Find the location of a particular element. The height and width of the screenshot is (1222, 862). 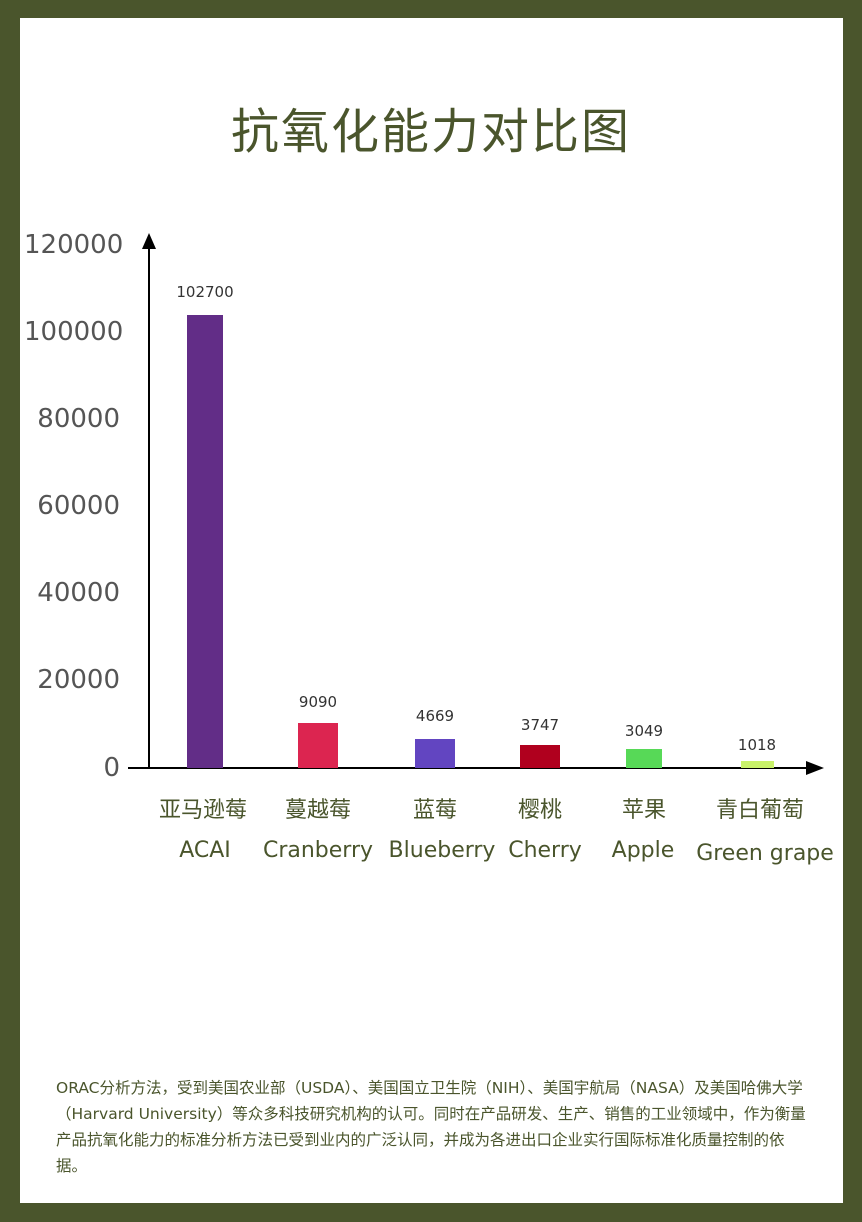

category-label-cn: 蓝莓 is located at coordinates (434, 810).